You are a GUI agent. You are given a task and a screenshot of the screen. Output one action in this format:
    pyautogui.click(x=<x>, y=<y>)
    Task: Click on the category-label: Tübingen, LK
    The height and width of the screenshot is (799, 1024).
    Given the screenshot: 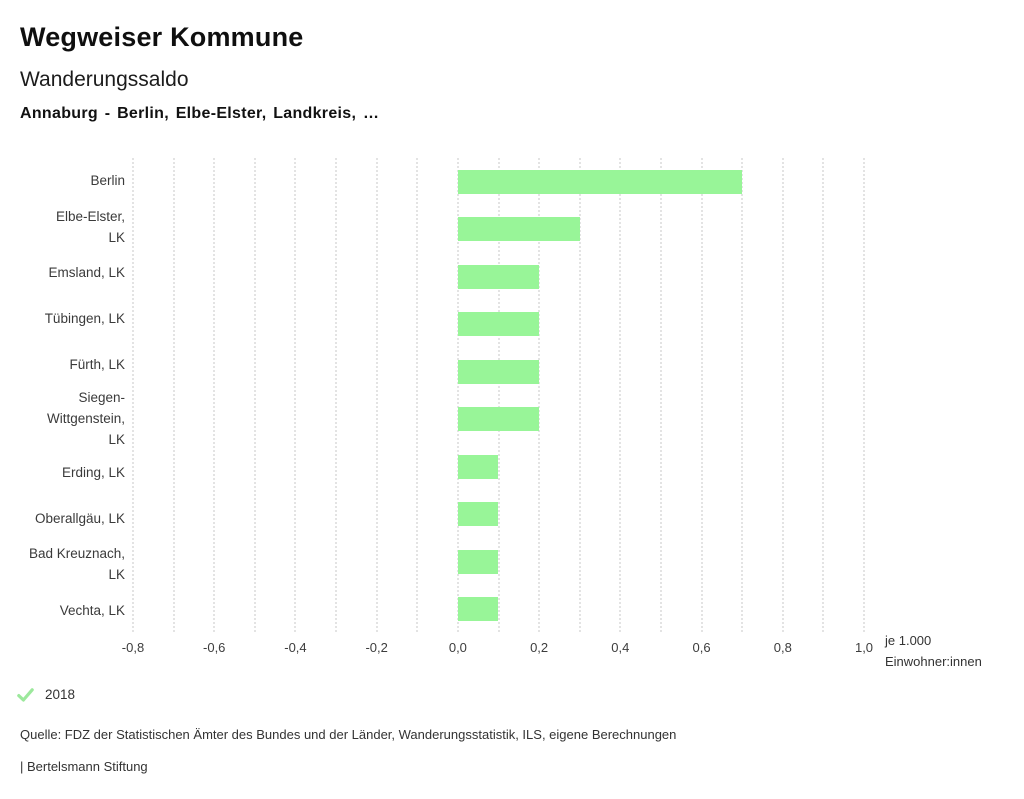 What is the action you would take?
    pyautogui.click(x=84, y=318)
    